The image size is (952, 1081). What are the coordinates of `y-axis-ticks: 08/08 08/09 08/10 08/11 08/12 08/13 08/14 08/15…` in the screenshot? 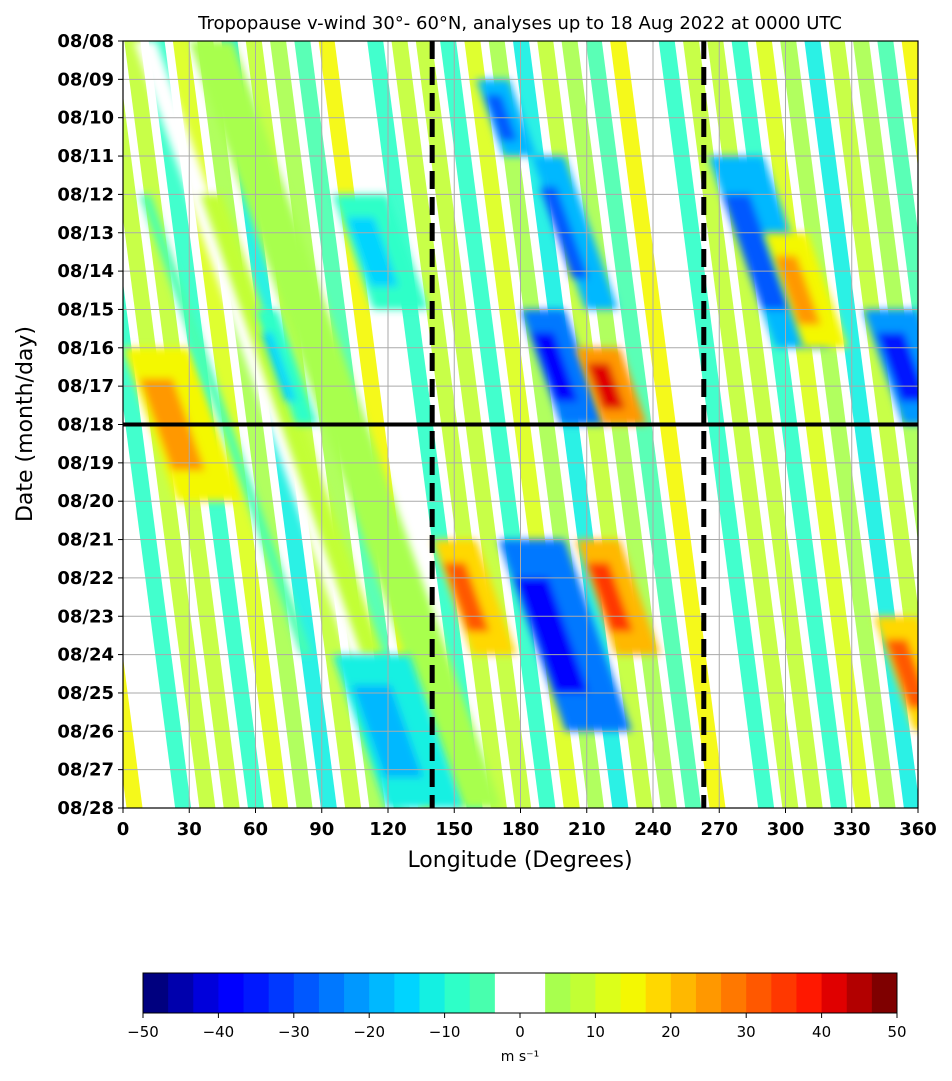 It's located at (90, 425).